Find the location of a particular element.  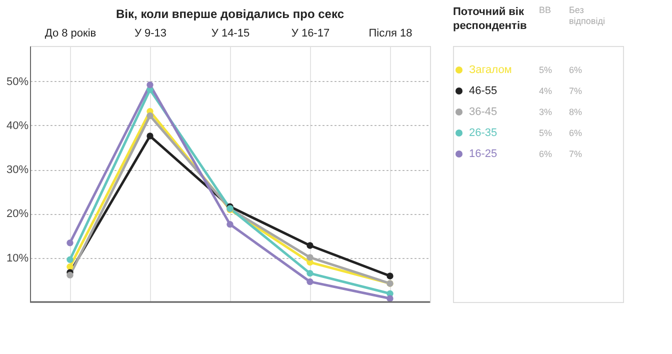

y-tick-label: 40% is located at coordinates (17, 126).